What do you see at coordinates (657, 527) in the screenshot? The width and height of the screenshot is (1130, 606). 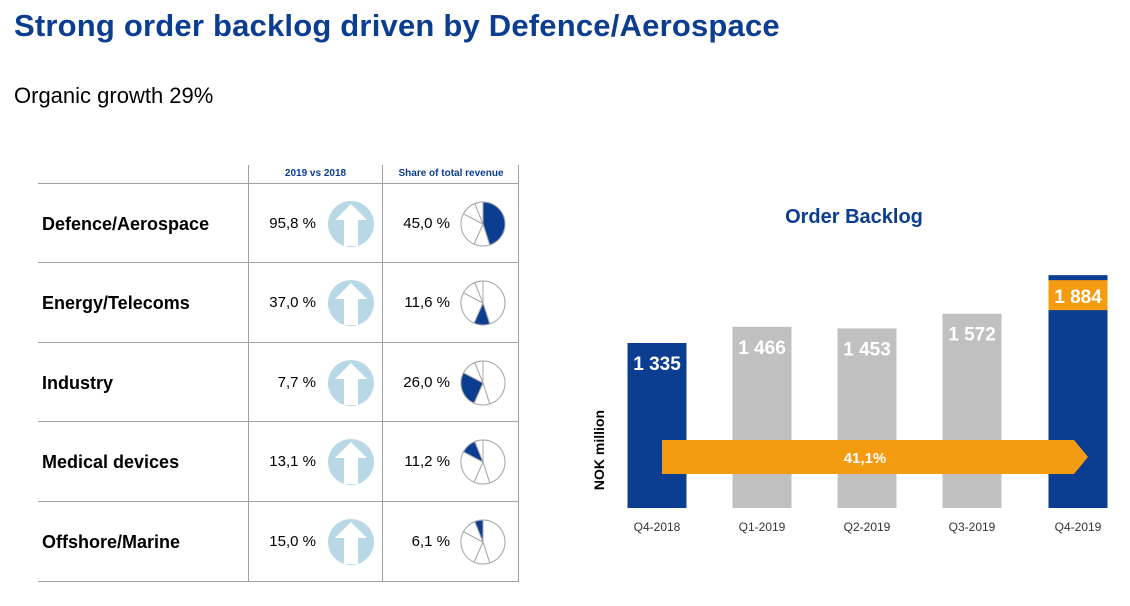 I see `x-tick-label: Q4-2018` at bounding box center [657, 527].